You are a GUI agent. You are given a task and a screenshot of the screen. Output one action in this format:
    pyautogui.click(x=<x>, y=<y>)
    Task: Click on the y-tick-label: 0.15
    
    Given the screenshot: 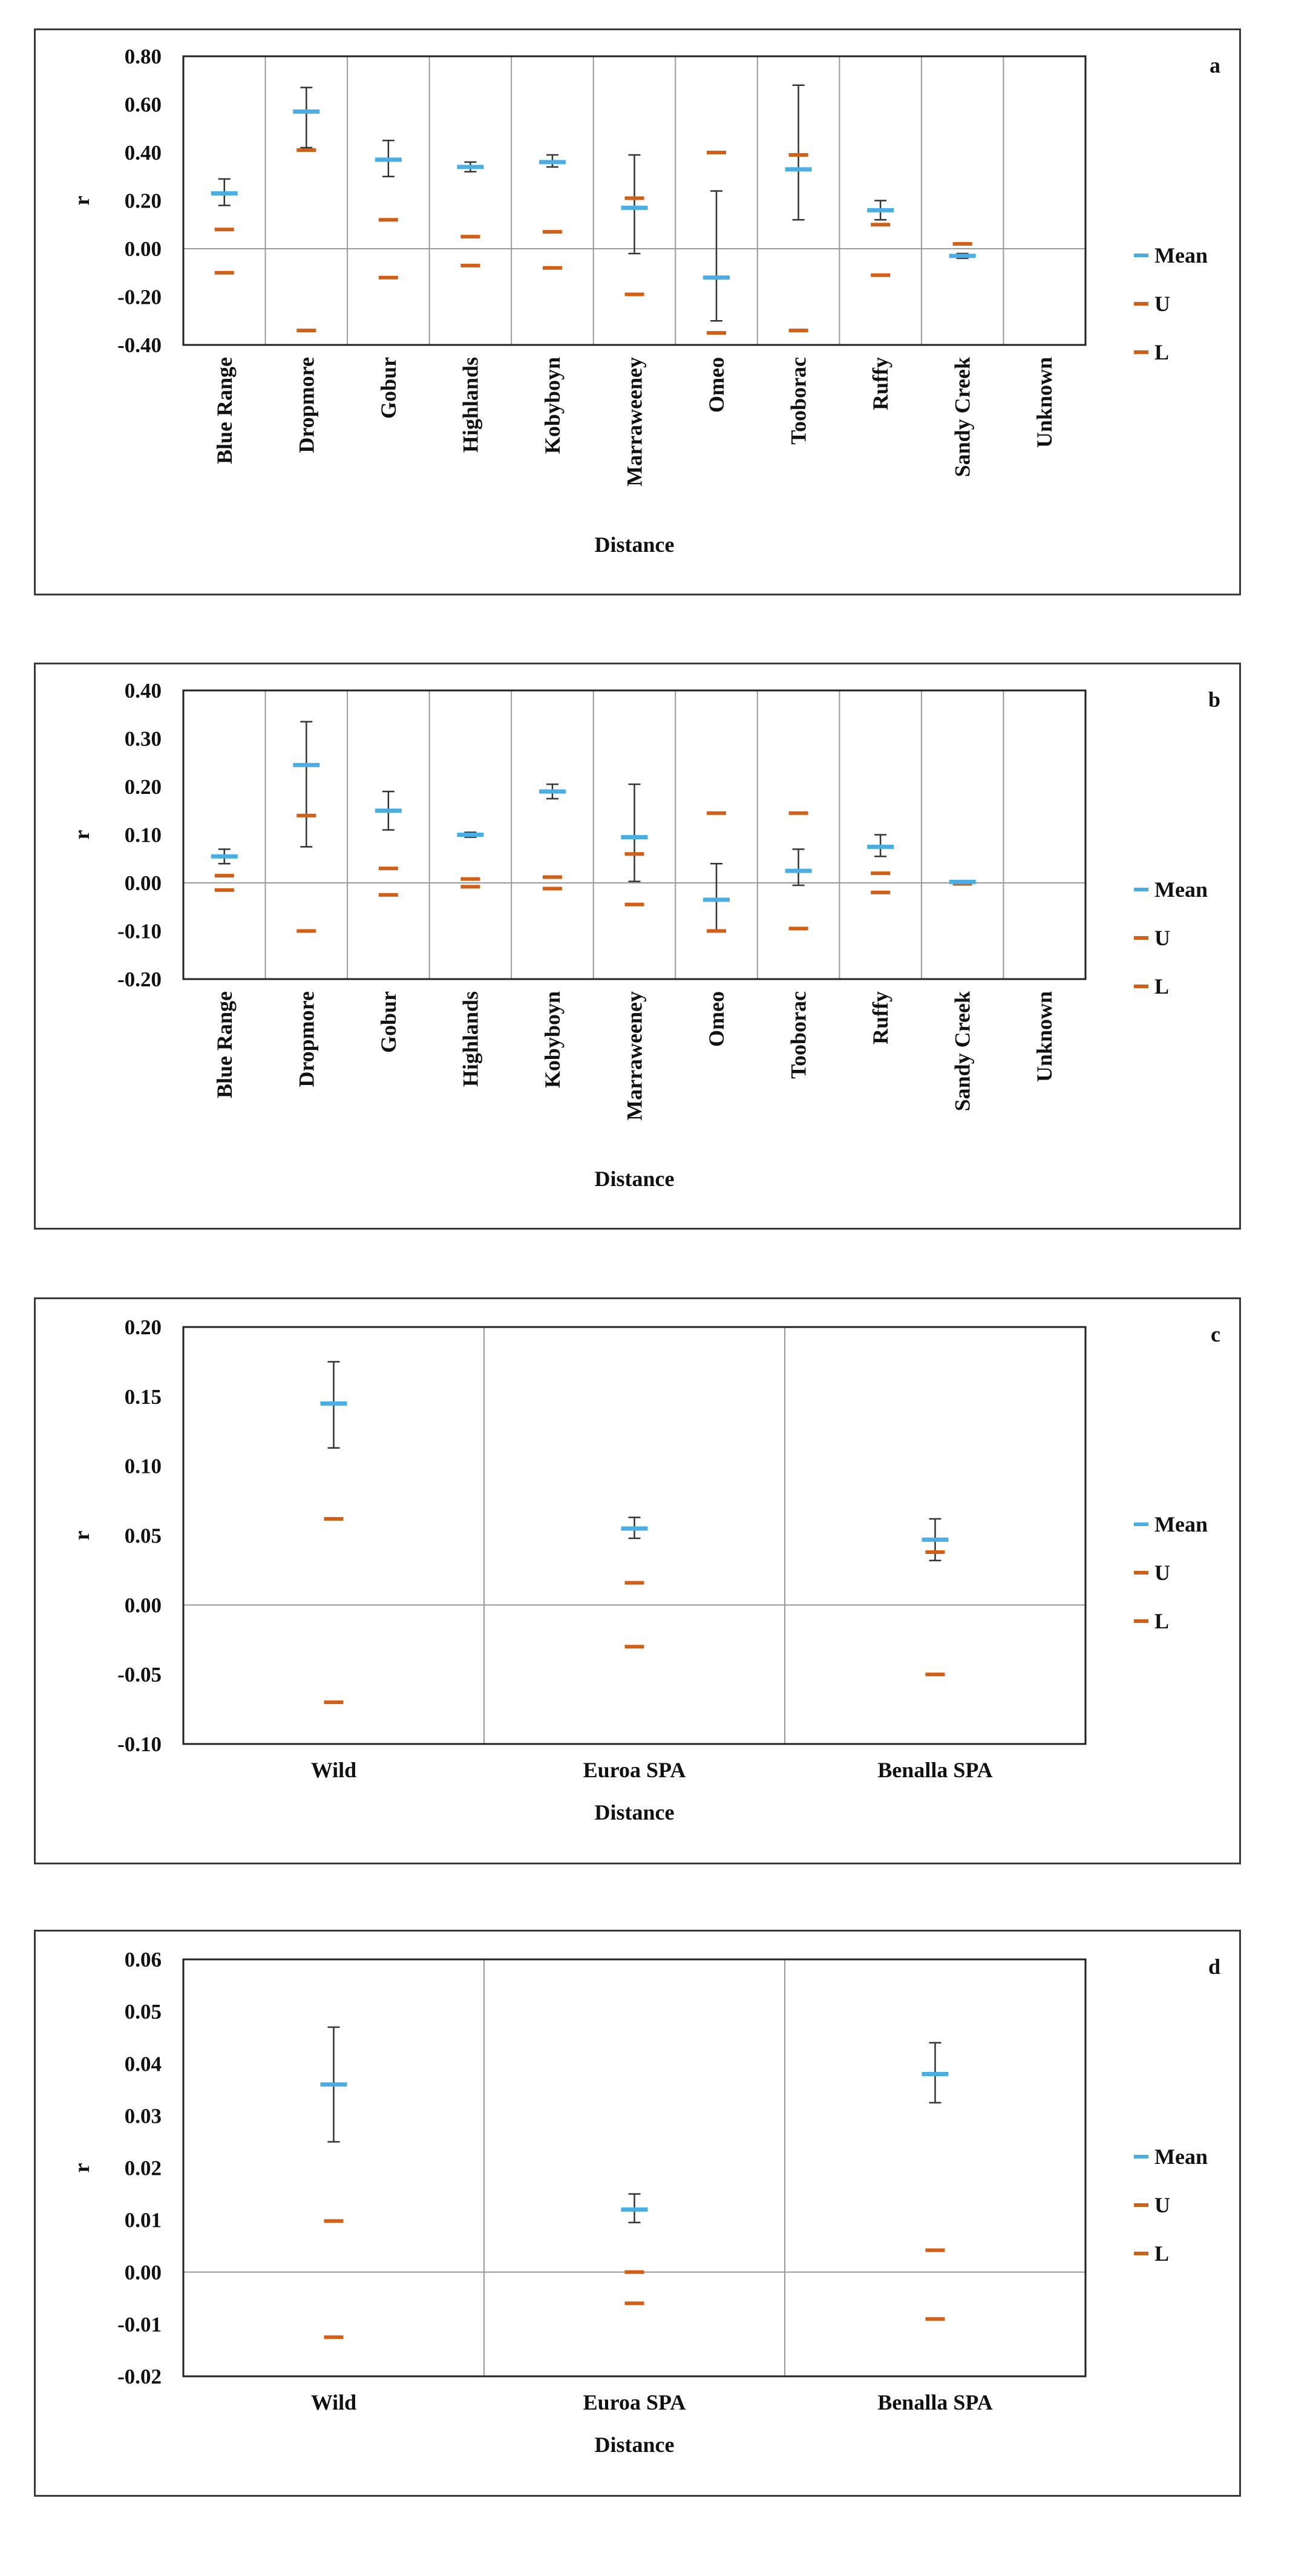 What is the action you would take?
    pyautogui.click(x=143, y=1397)
    